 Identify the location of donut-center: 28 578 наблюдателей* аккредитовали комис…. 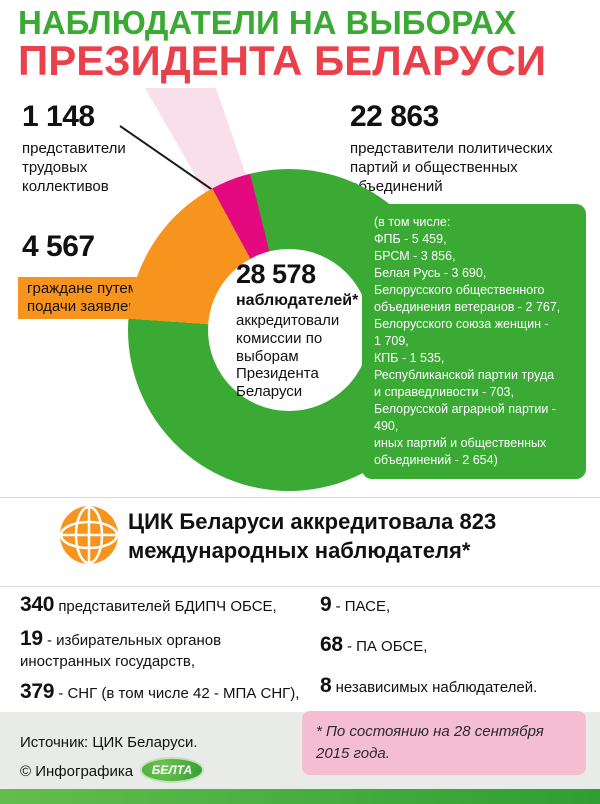
(289, 330).